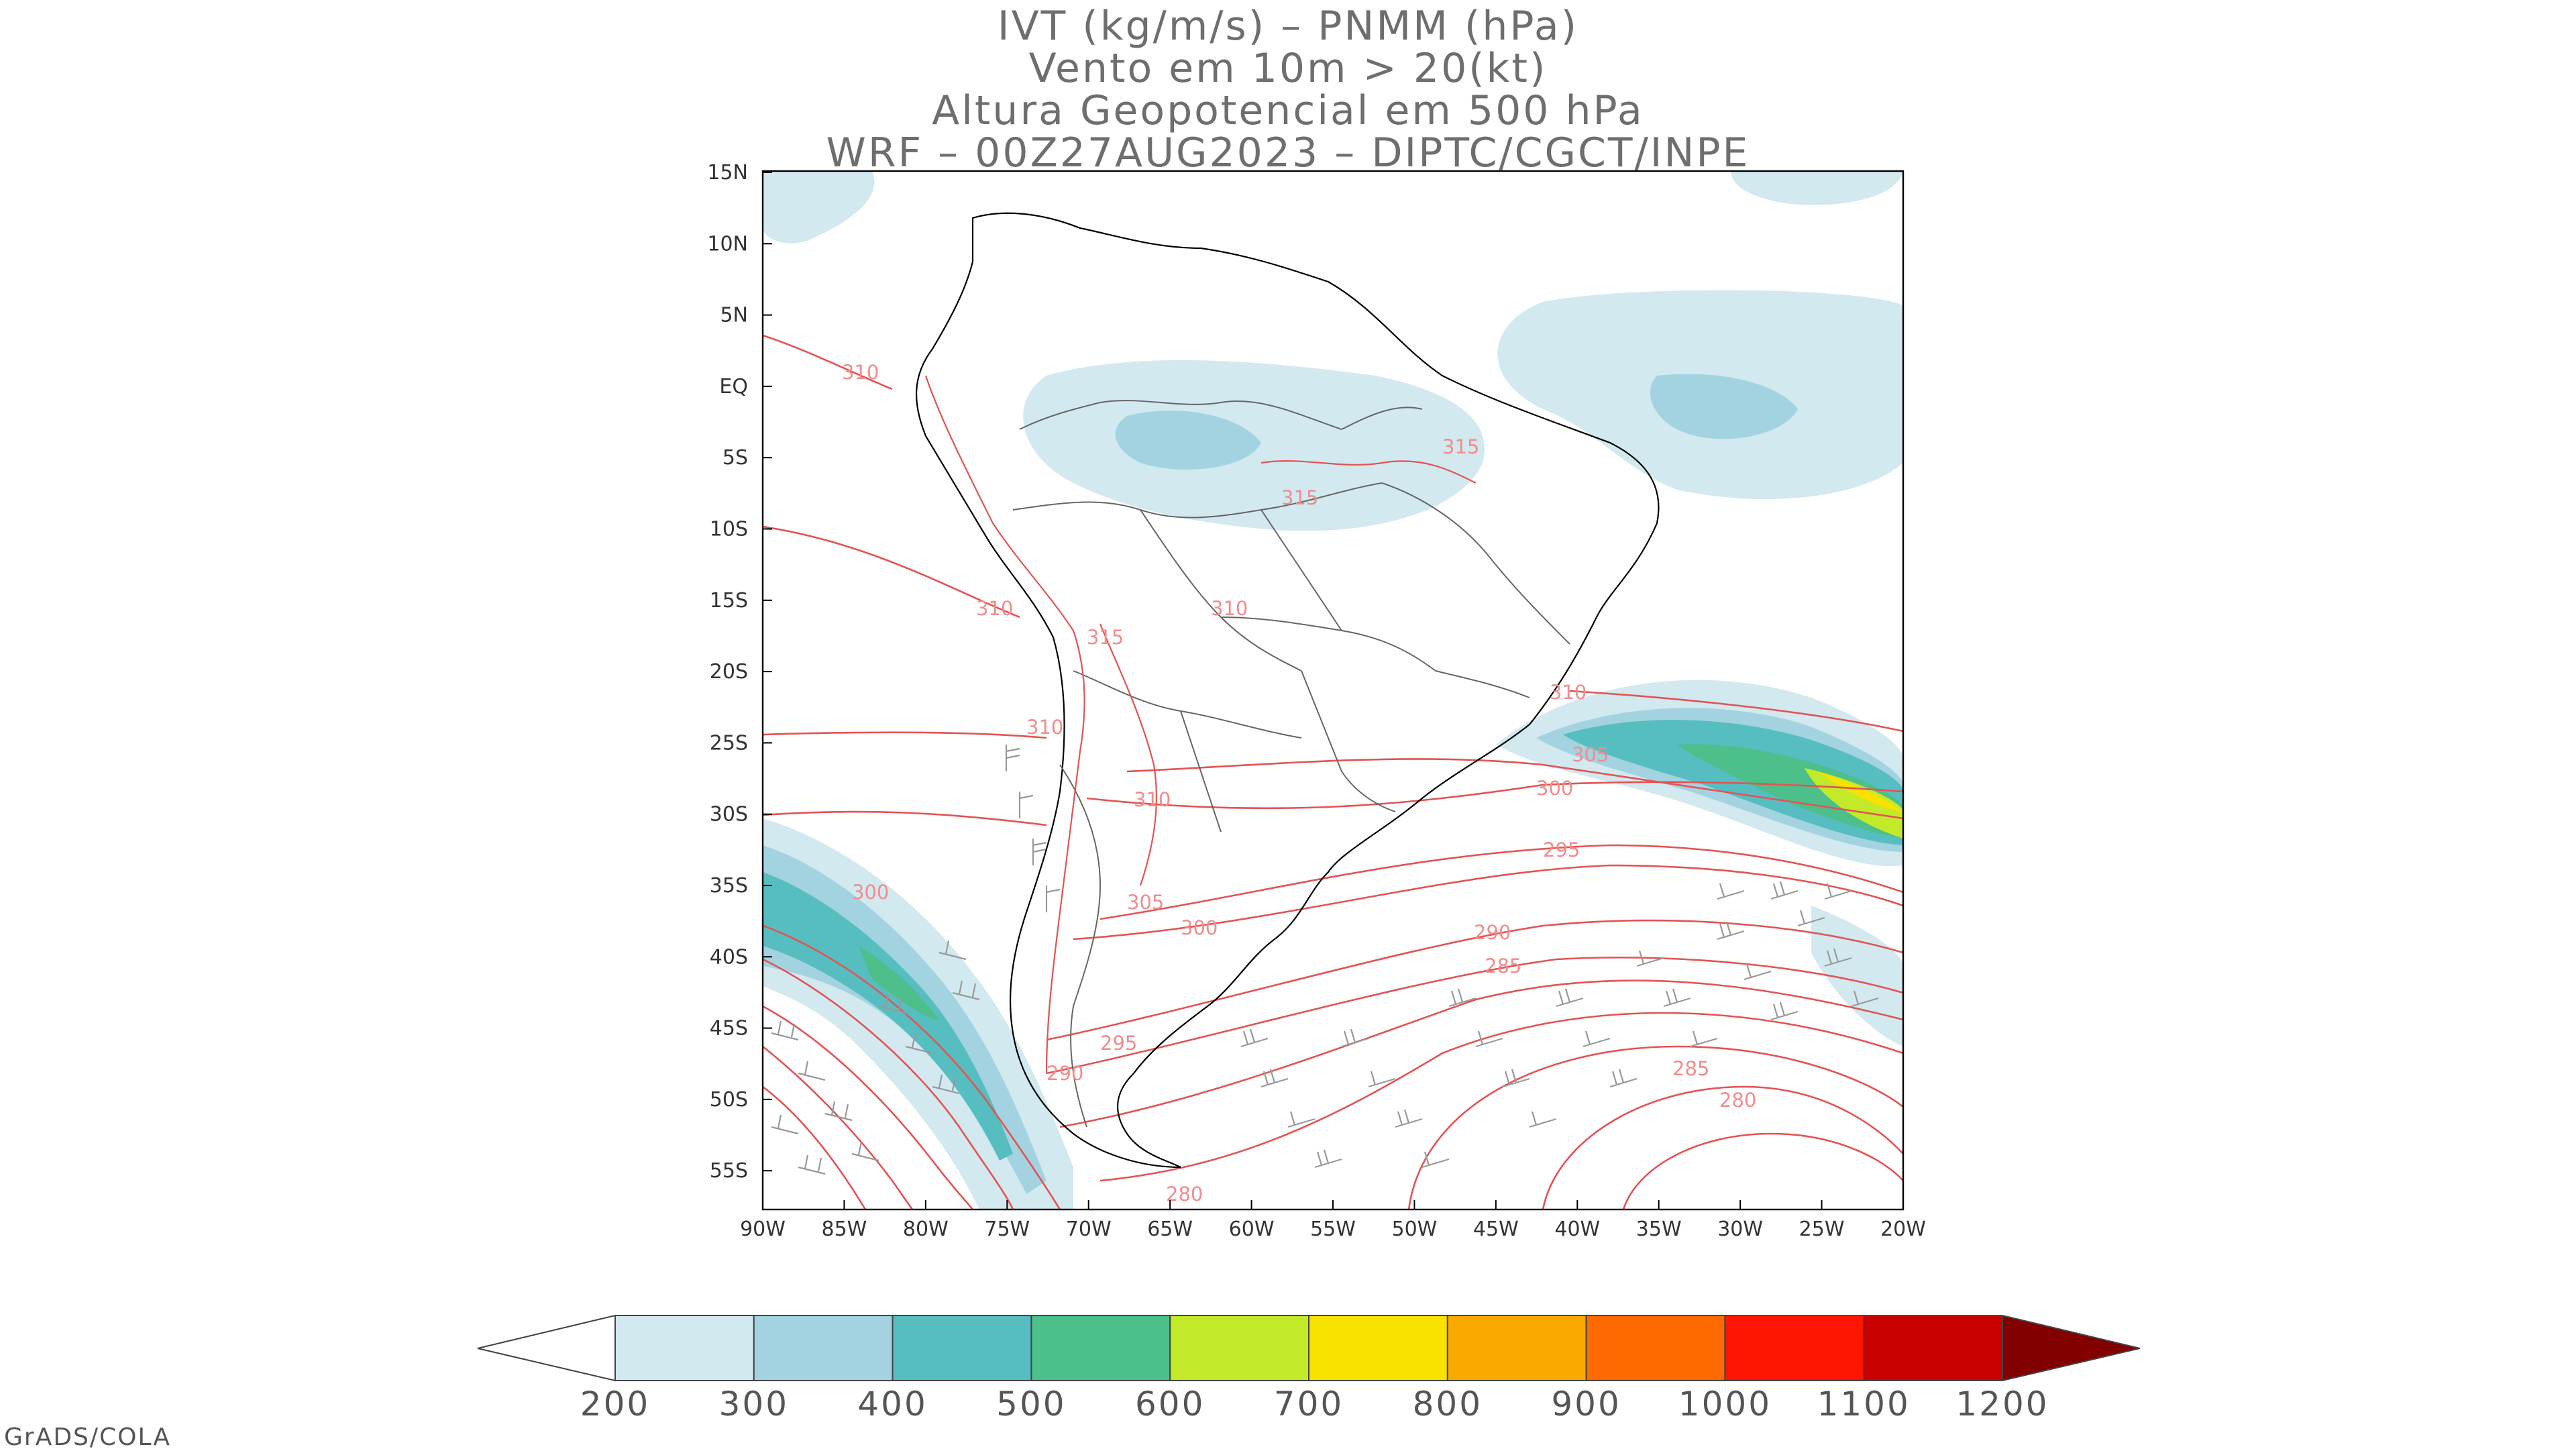 This screenshot has height=1451, width=2576. I want to click on ivt-river-atlantic-lime, so click(1854, 803).